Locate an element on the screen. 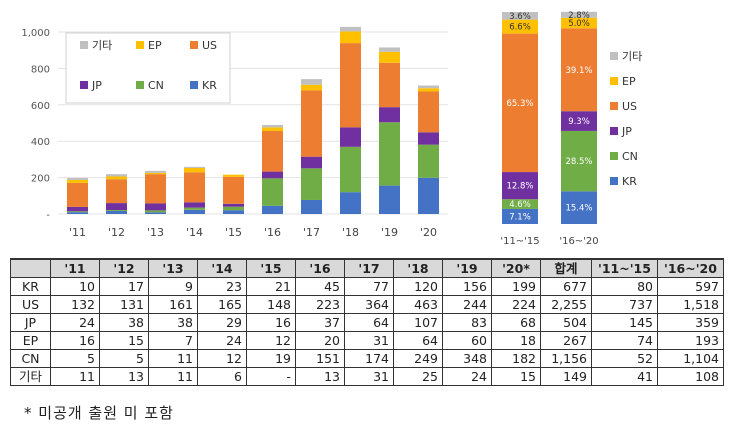 The image size is (745, 428). legend-label: 기타 is located at coordinates (102, 45).